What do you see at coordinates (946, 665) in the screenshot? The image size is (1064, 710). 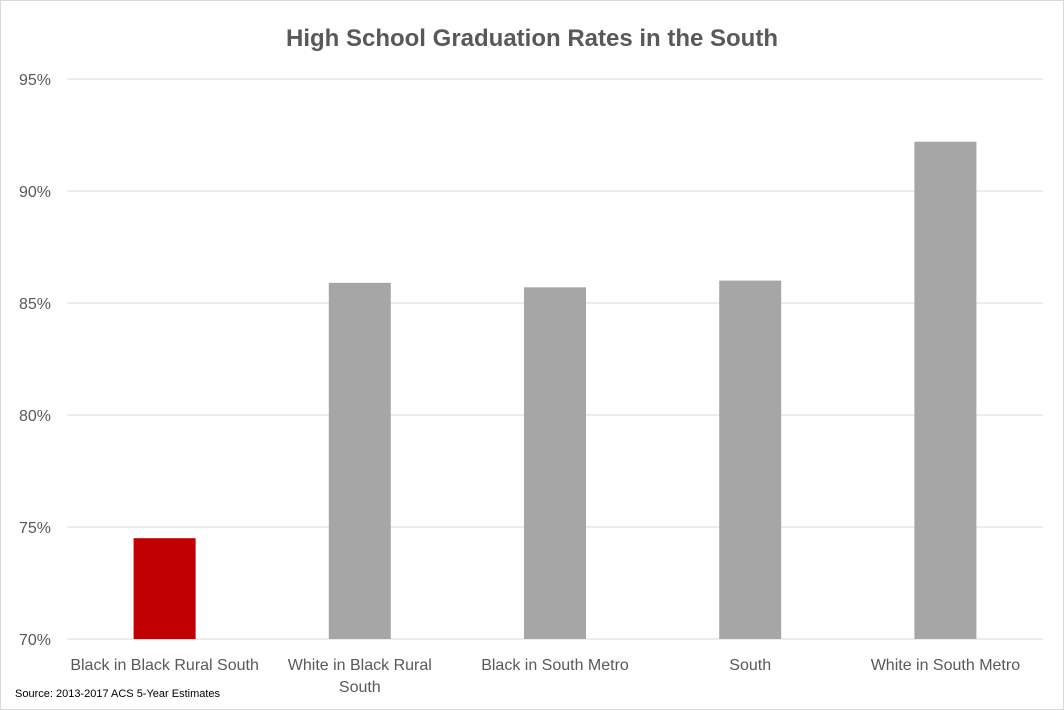 I see `x-category-label: White in South Metro` at bounding box center [946, 665].